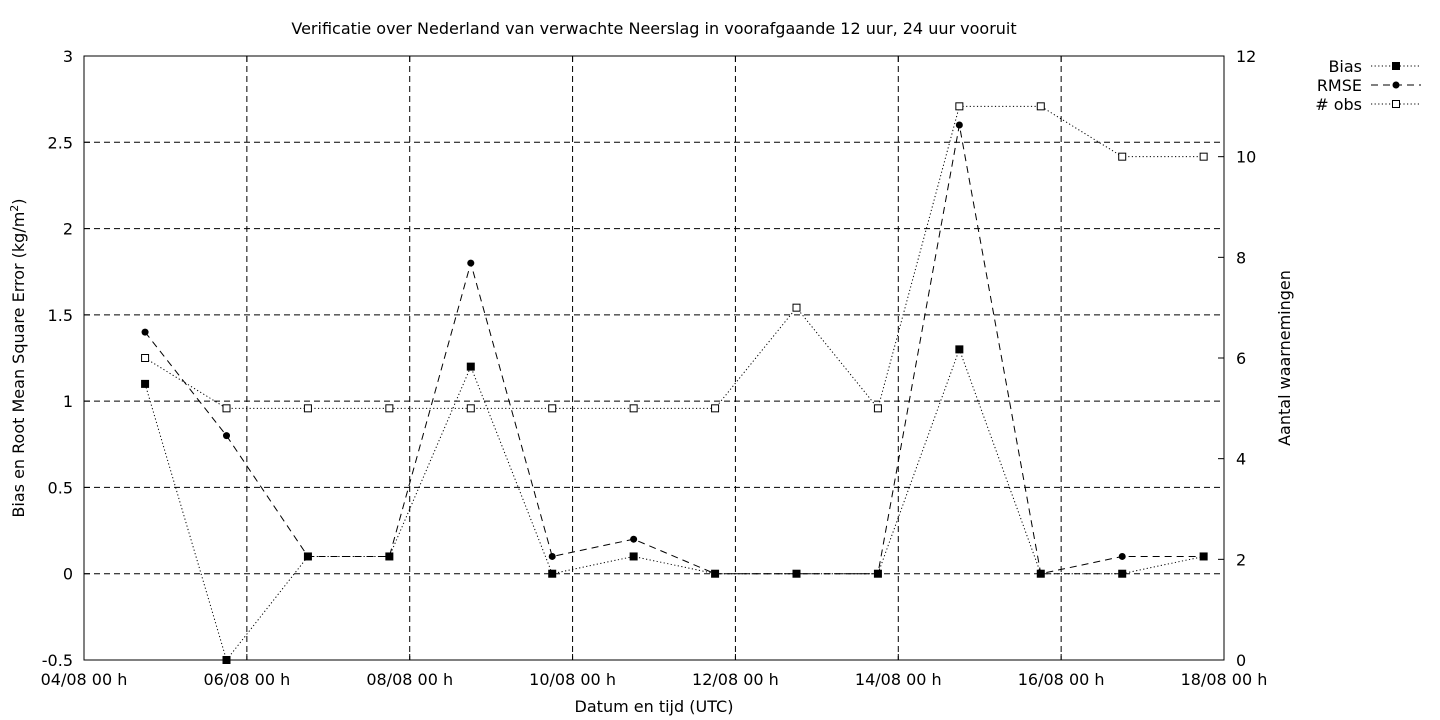 The image size is (1440, 720). Describe the element at coordinates (1246, 56) in the screenshot. I see `y-right-tick-label: 12` at that location.